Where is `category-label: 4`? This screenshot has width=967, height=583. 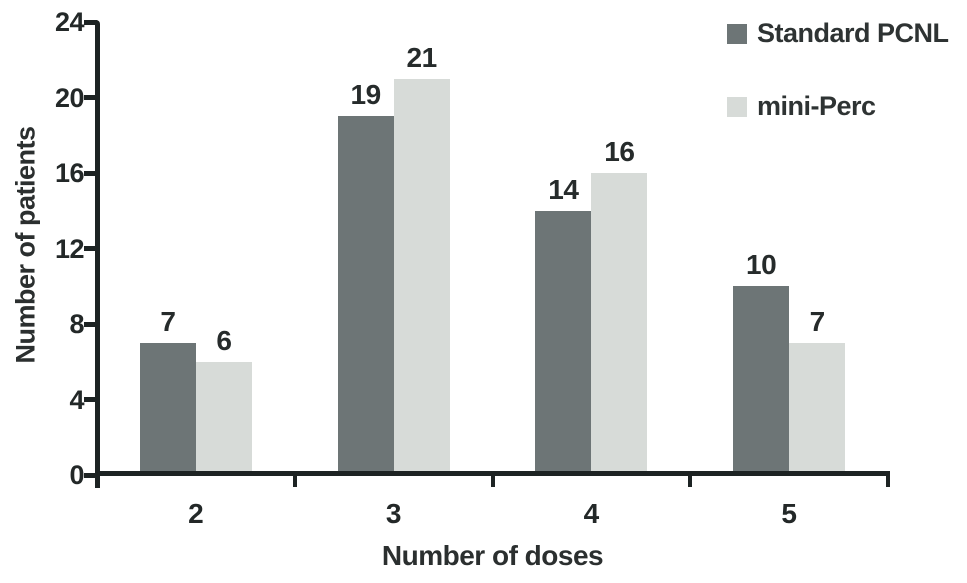
category-label: 4 is located at coordinates (591, 513).